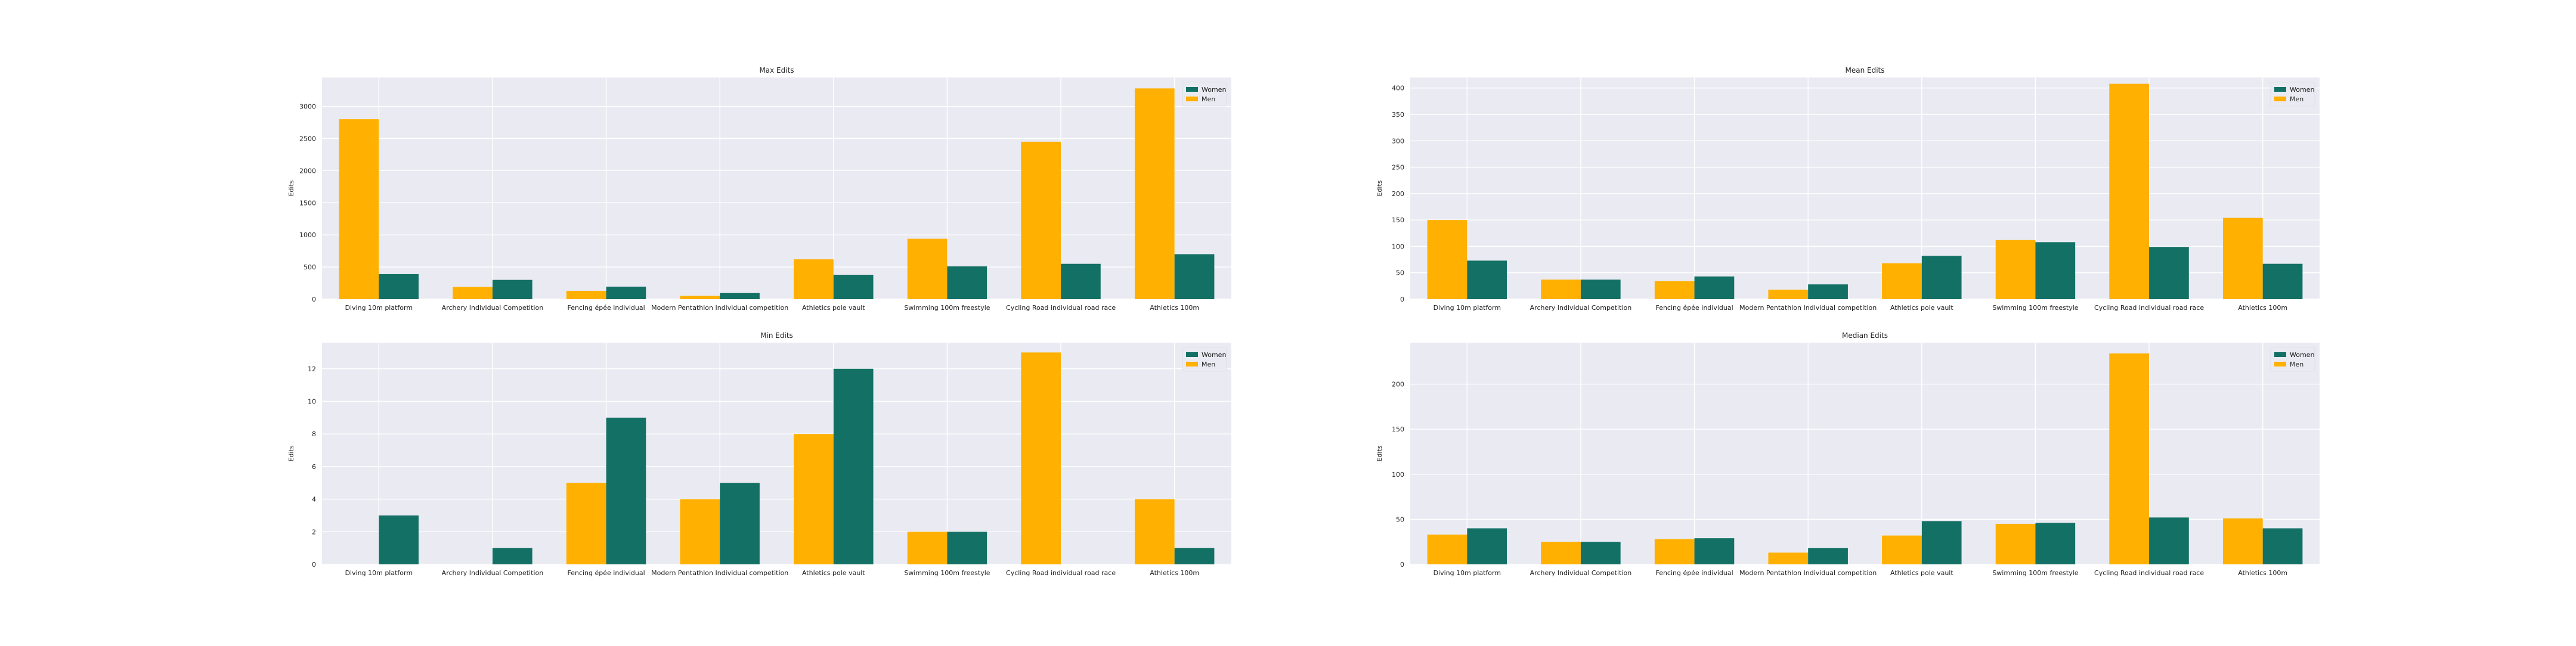  I want to click on y-tick-label: 3000, so click(308, 107).